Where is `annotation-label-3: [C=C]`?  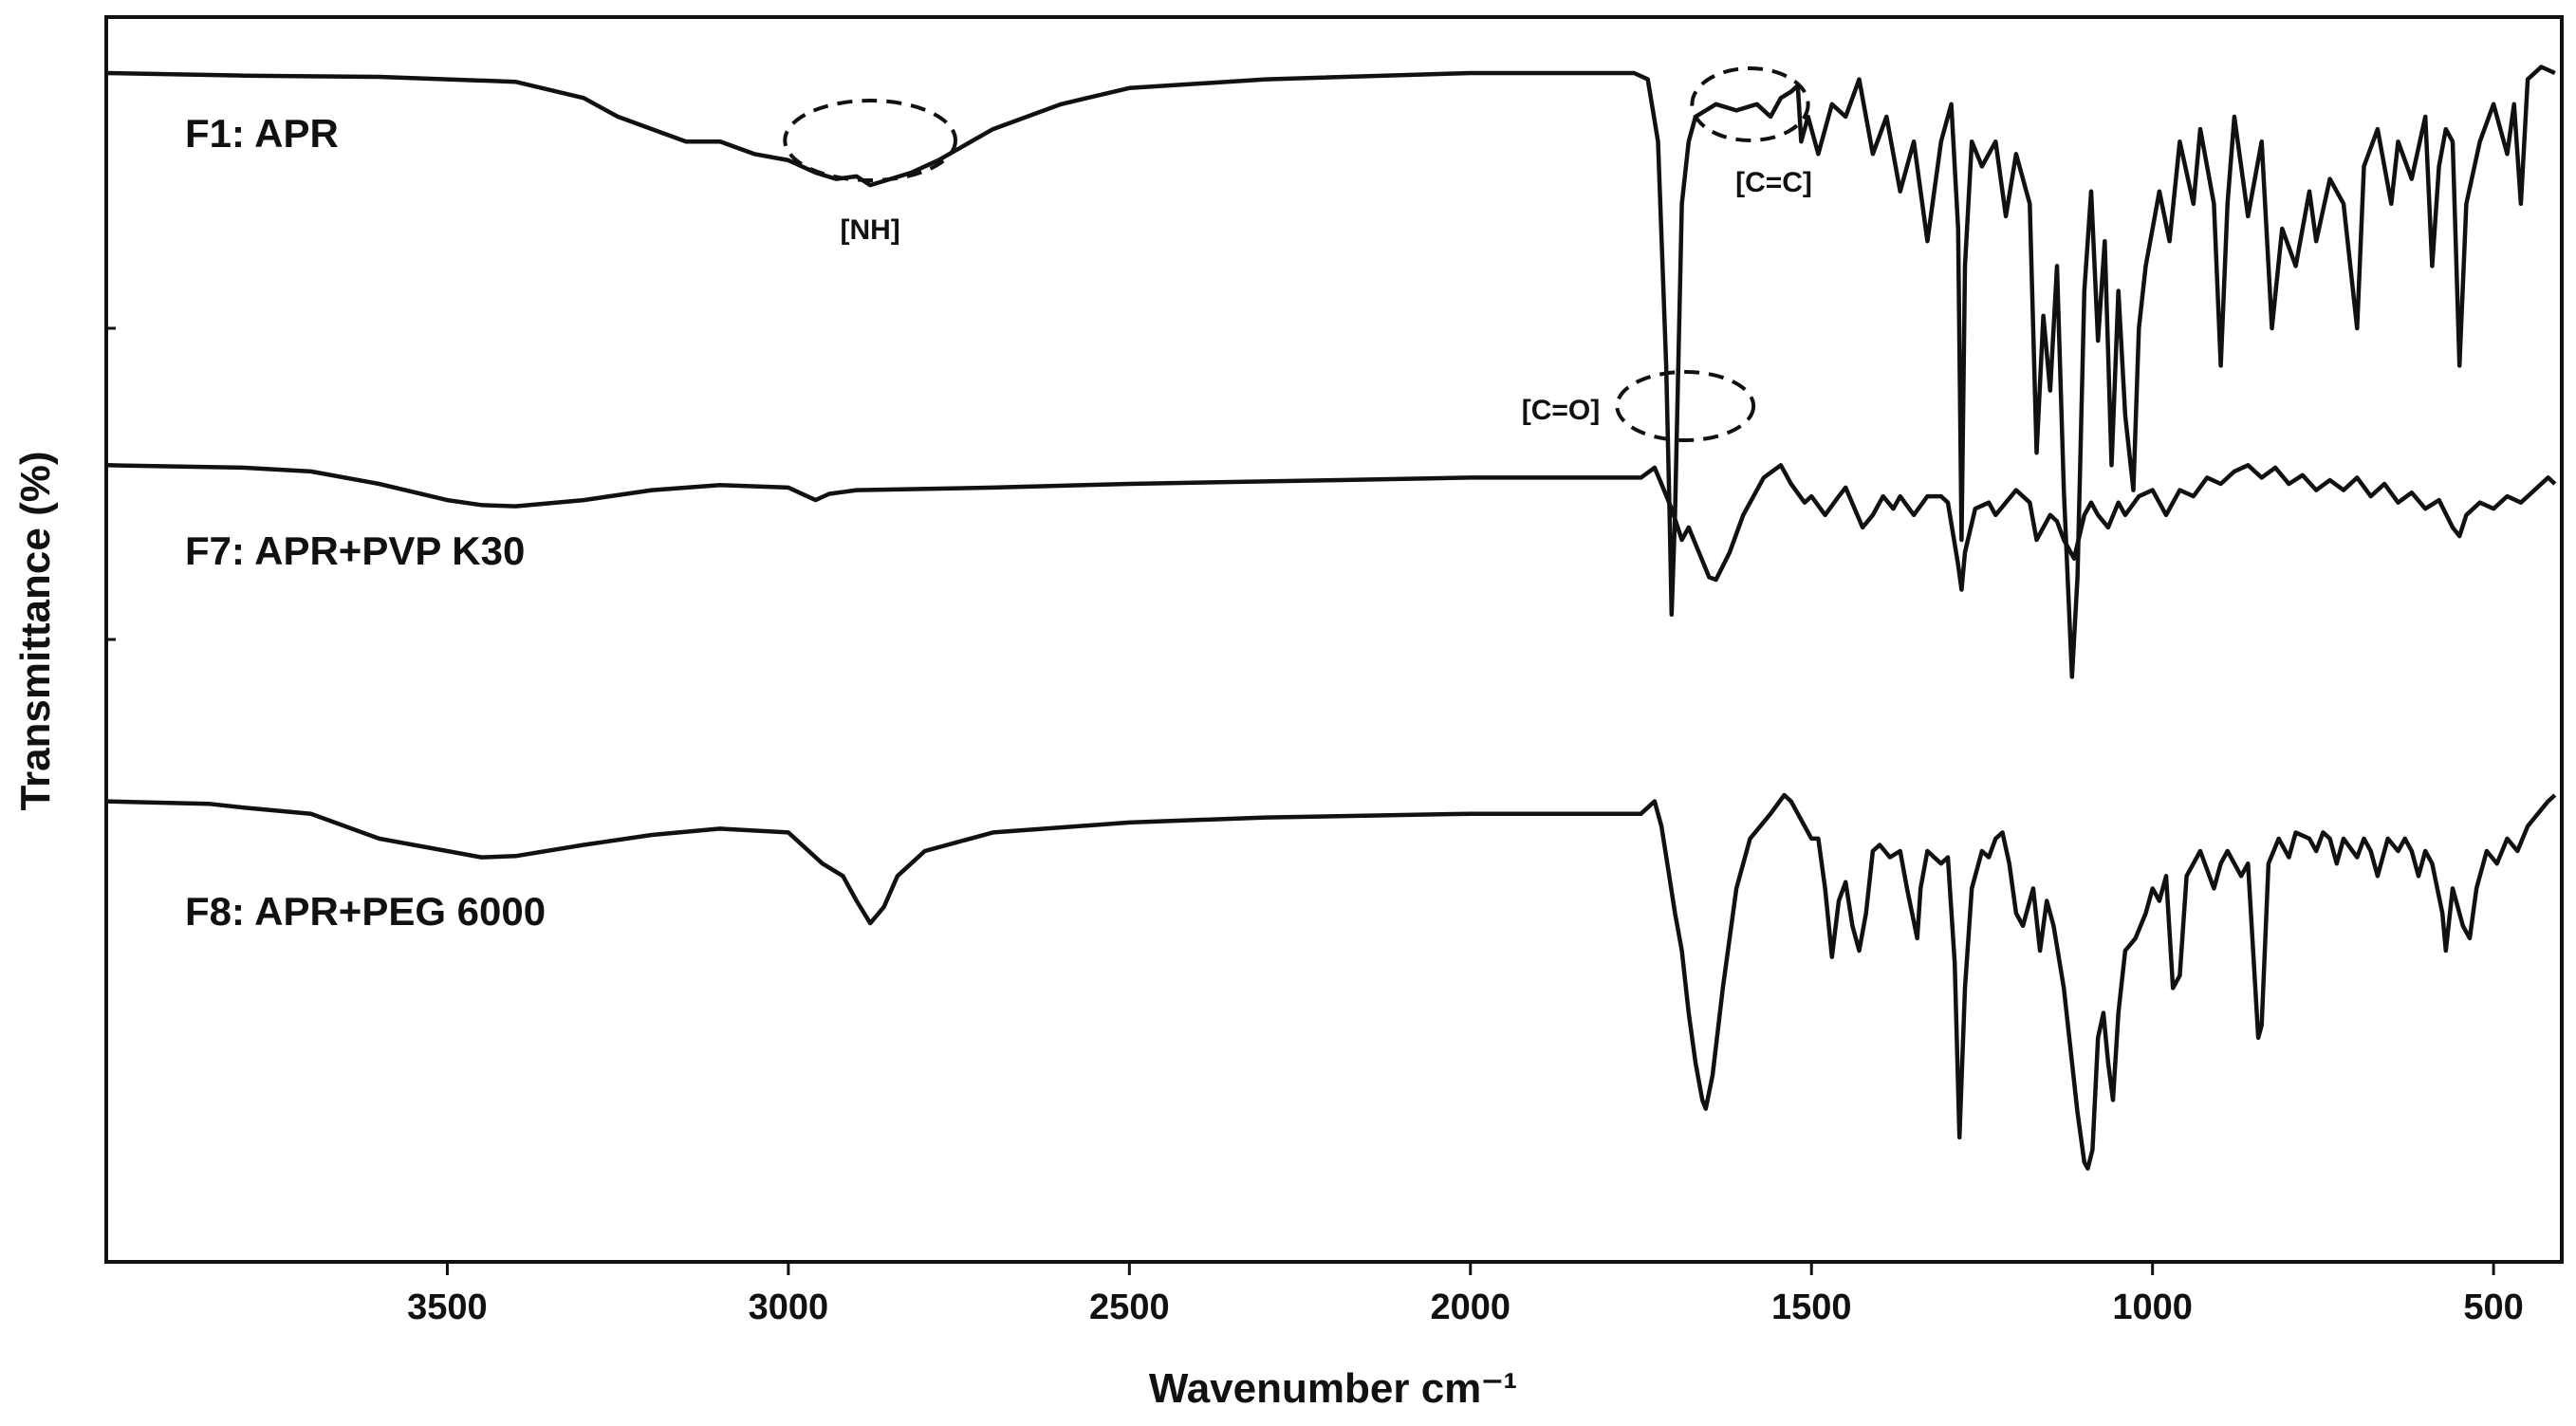 annotation-label-3: [C=C] is located at coordinates (1773, 182).